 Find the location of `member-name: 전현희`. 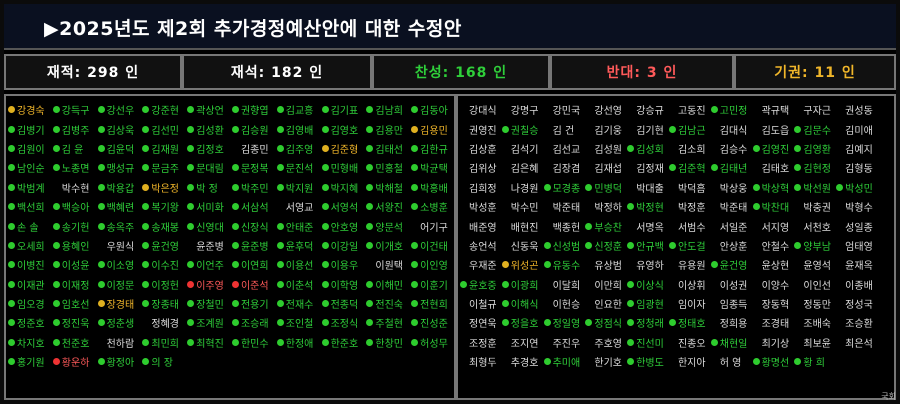

member-name: 전현희 is located at coordinates (434, 306).